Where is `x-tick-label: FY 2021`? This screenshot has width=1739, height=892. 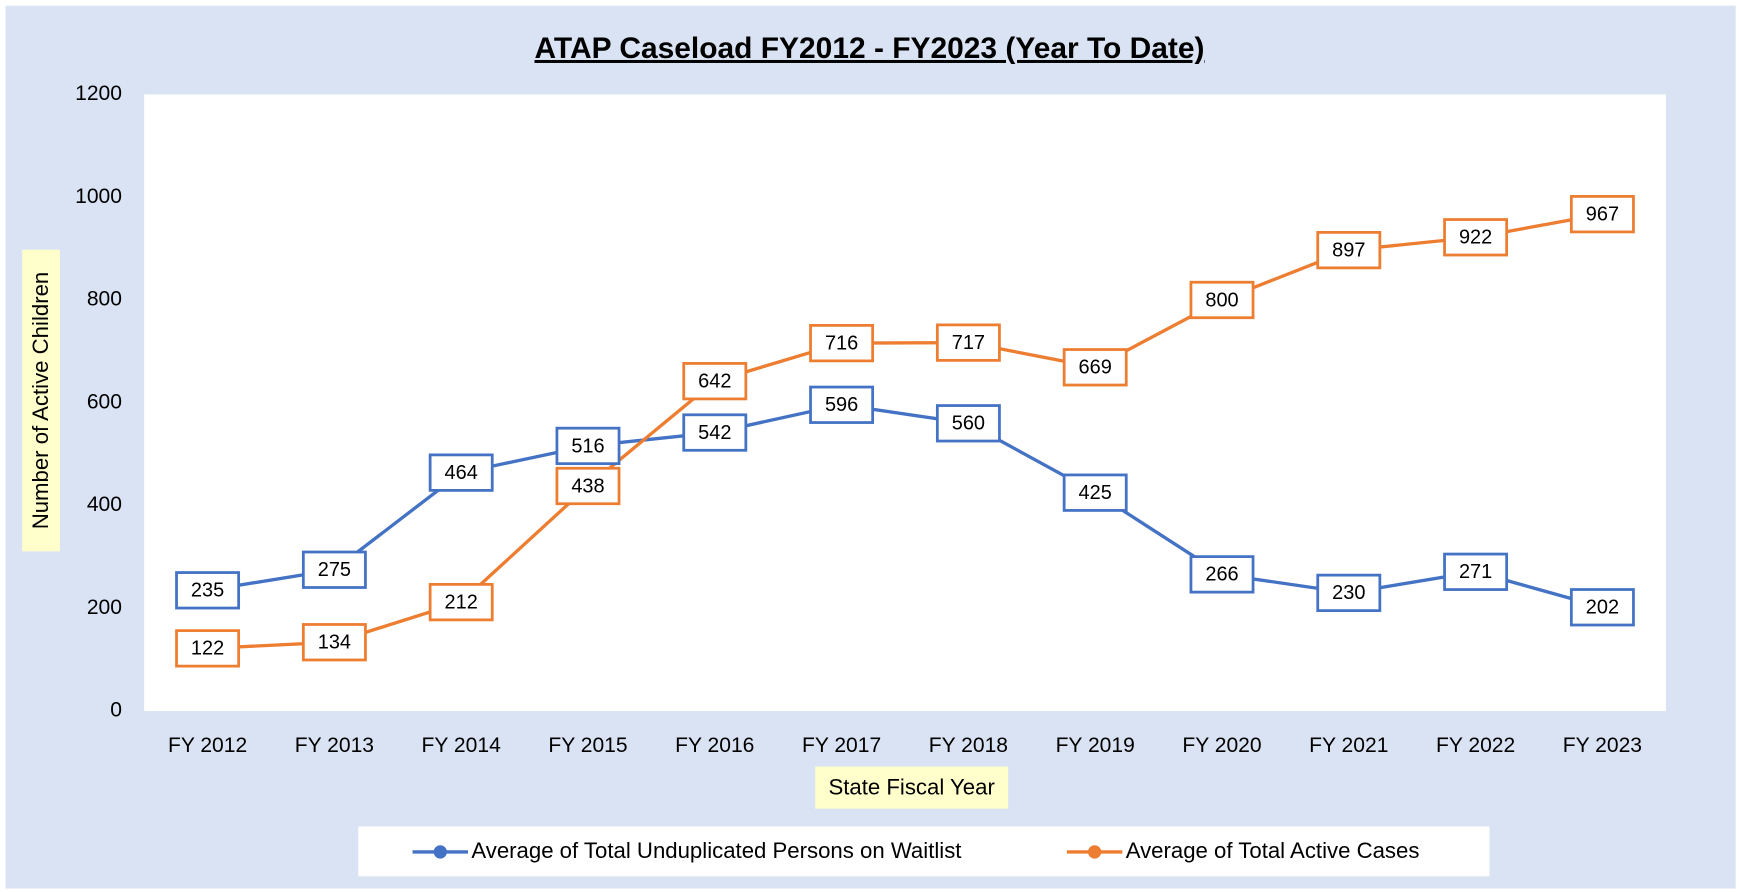 x-tick-label: FY 2021 is located at coordinates (1348, 745).